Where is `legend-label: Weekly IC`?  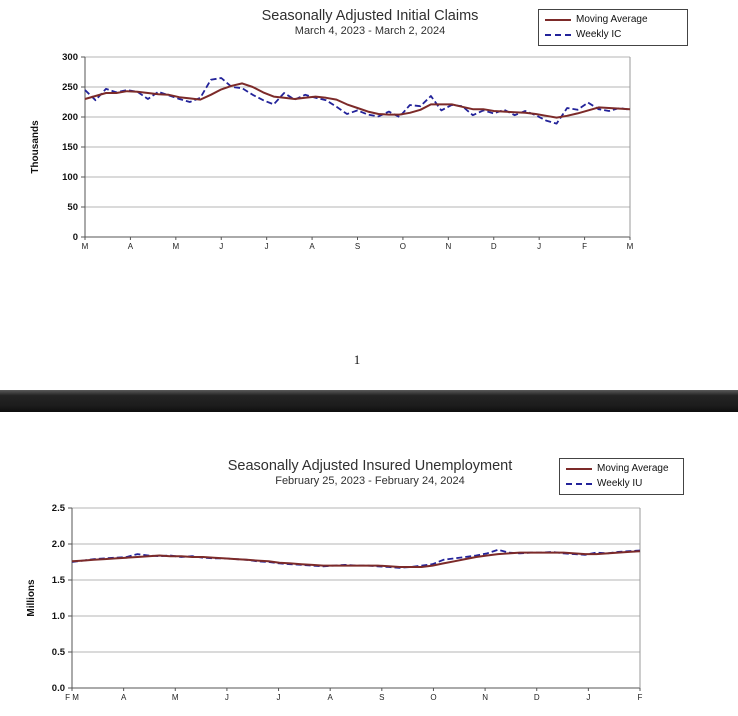
legend-label: Weekly IC is located at coordinates (599, 34).